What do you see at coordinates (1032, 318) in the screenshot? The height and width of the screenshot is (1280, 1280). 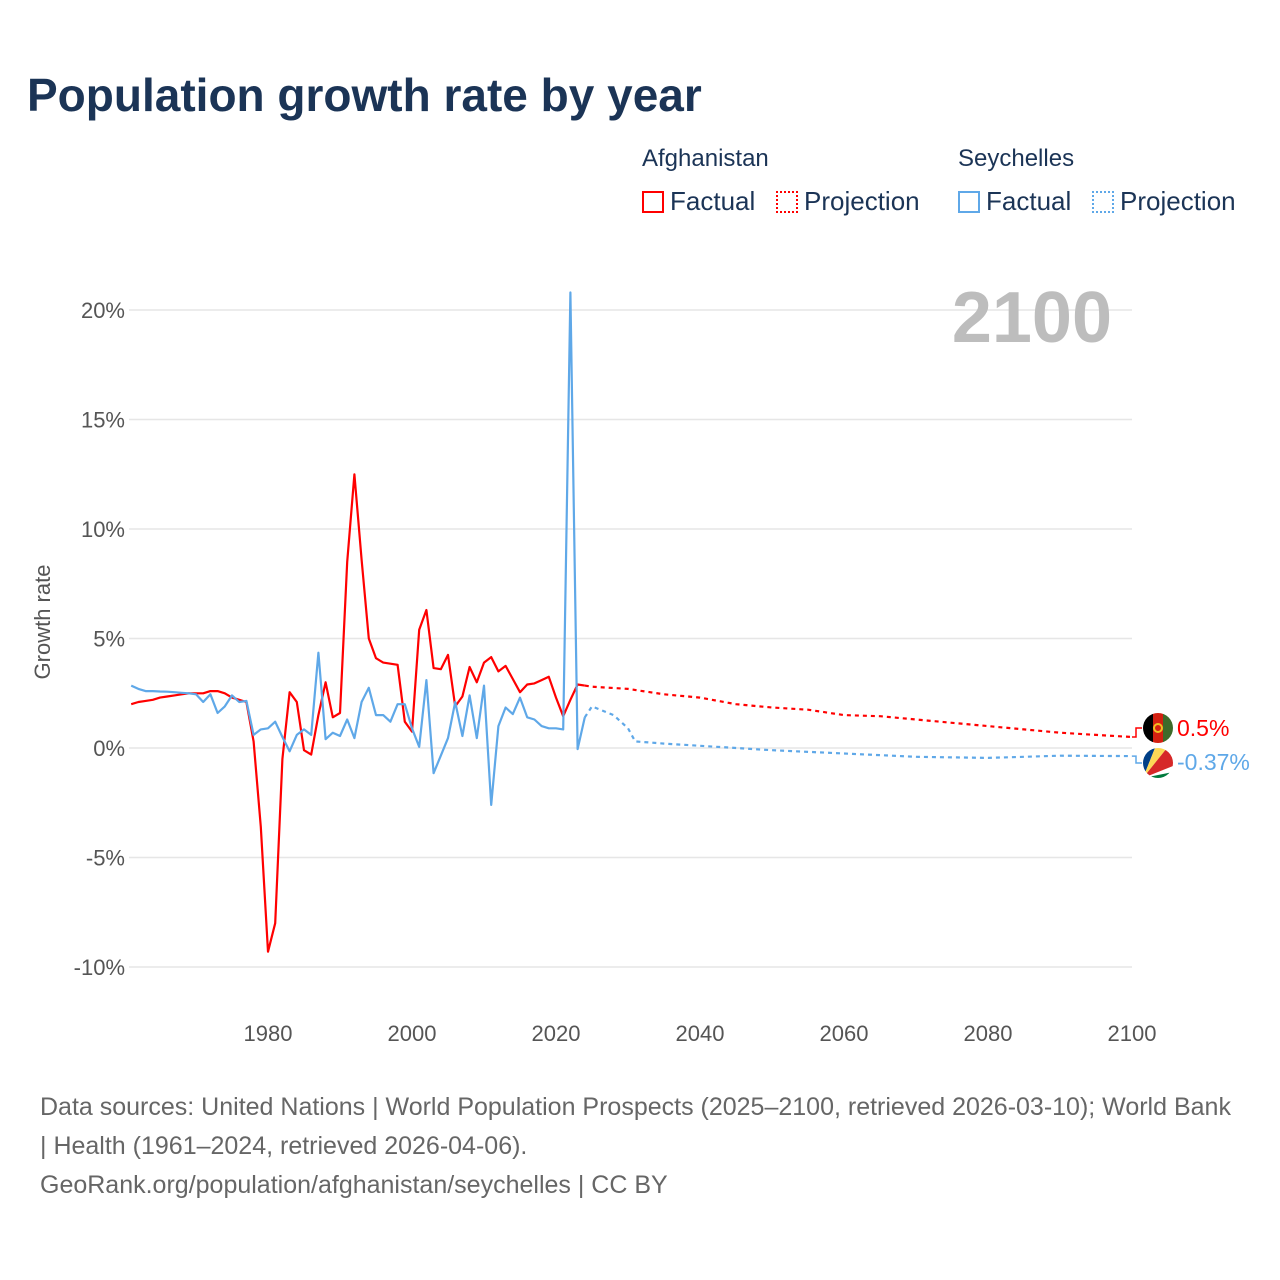 I see `year-watermark: 2100` at bounding box center [1032, 318].